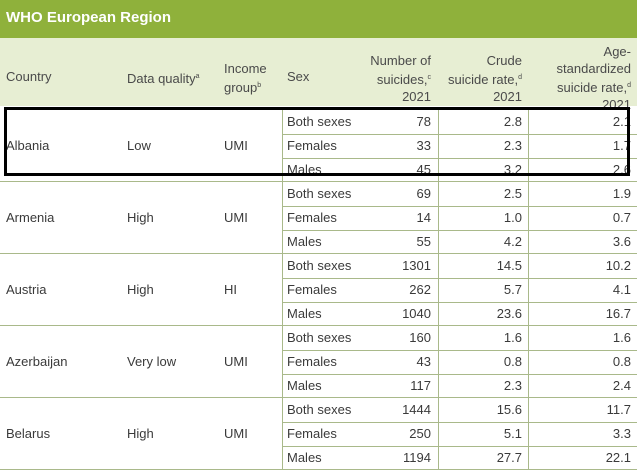 This screenshot has height=470, width=637. Describe the element at coordinates (509, 409) in the screenshot. I see `crude-rate-cell: 15.6` at that location.